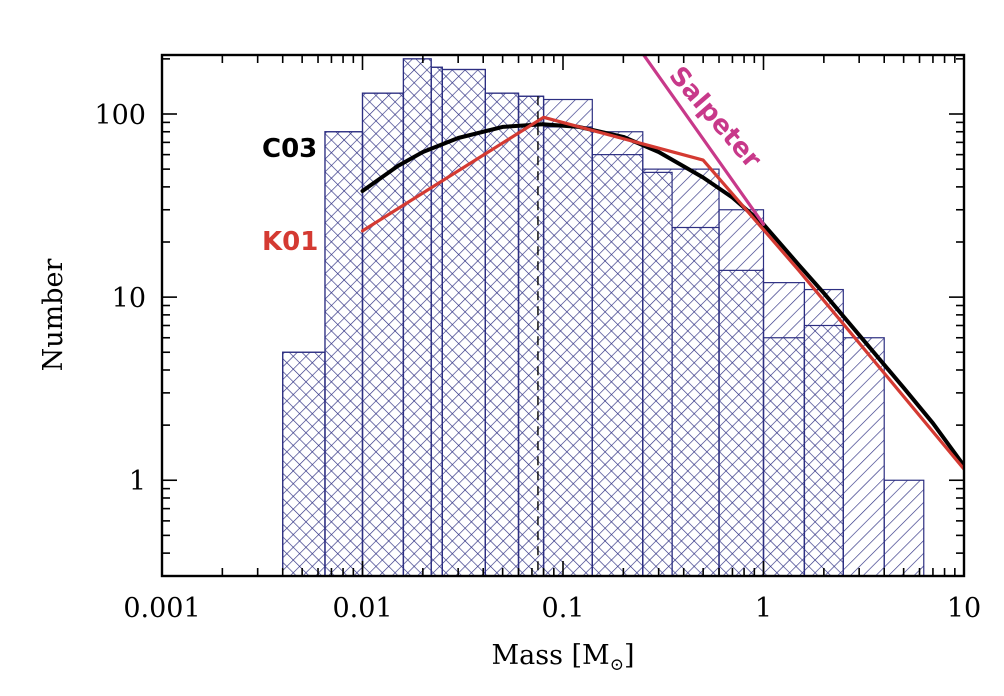  What do you see at coordinates (703, 140) in the screenshot?
I see `salpeter-curve` at bounding box center [703, 140].